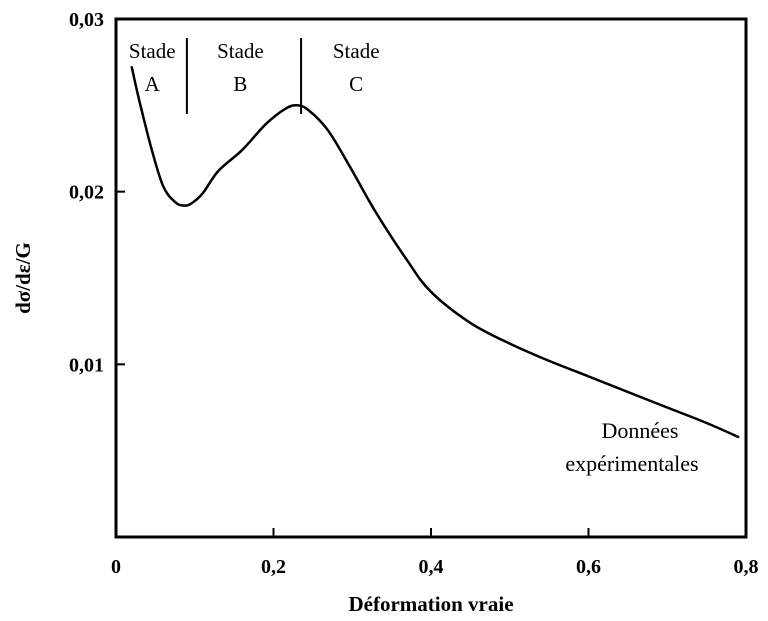  What do you see at coordinates (746, 567) in the screenshot?
I see `x-tick-label: 0,8` at bounding box center [746, 567].